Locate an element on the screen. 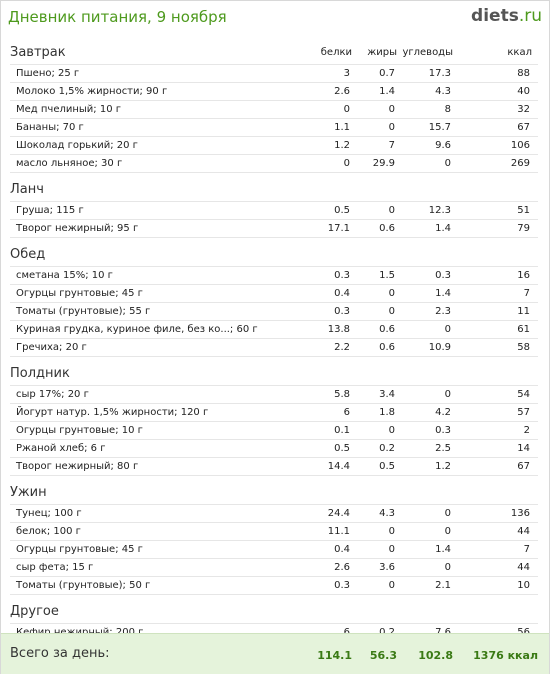 This screenshot has height=674, width=550. food-carbs: 0.3 is located at coordinates (443, 430).